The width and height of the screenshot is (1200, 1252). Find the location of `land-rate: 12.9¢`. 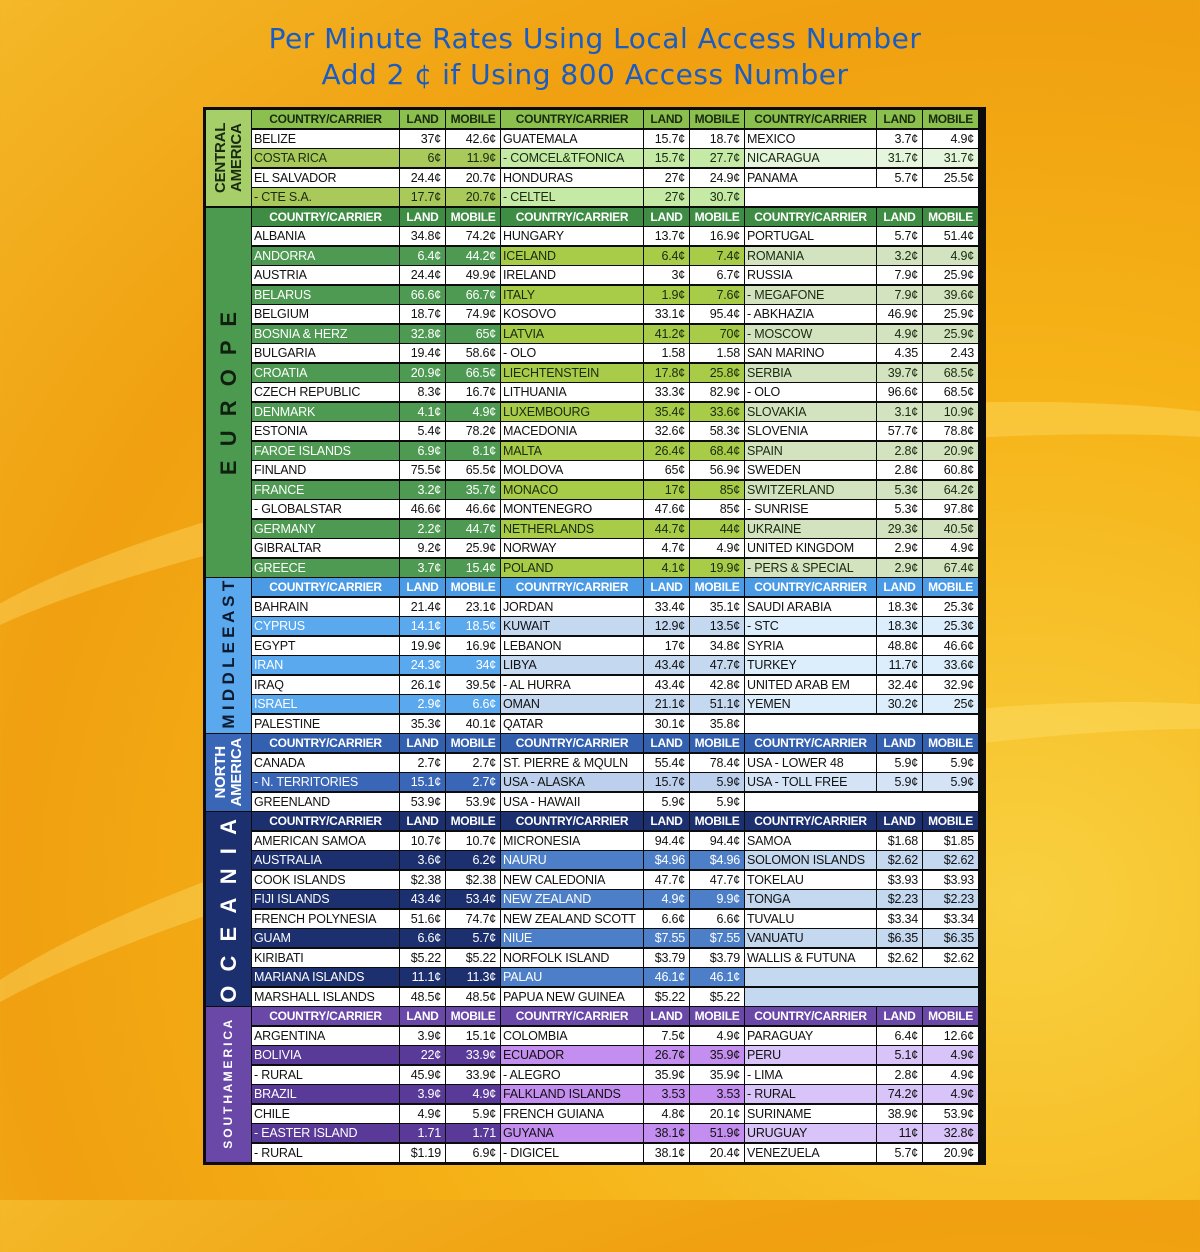

land-rate: 12.9¢ is located at coordinates (666, 626).